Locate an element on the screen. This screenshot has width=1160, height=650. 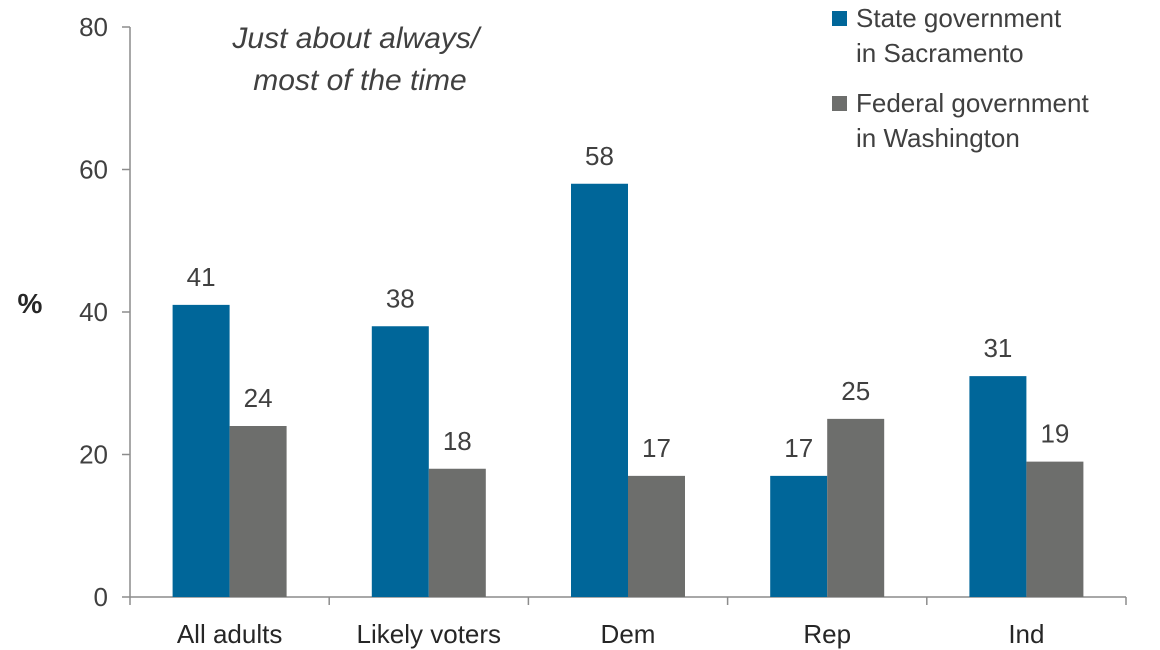
y-tick-label: 80 is located at coordinates (93, 27).